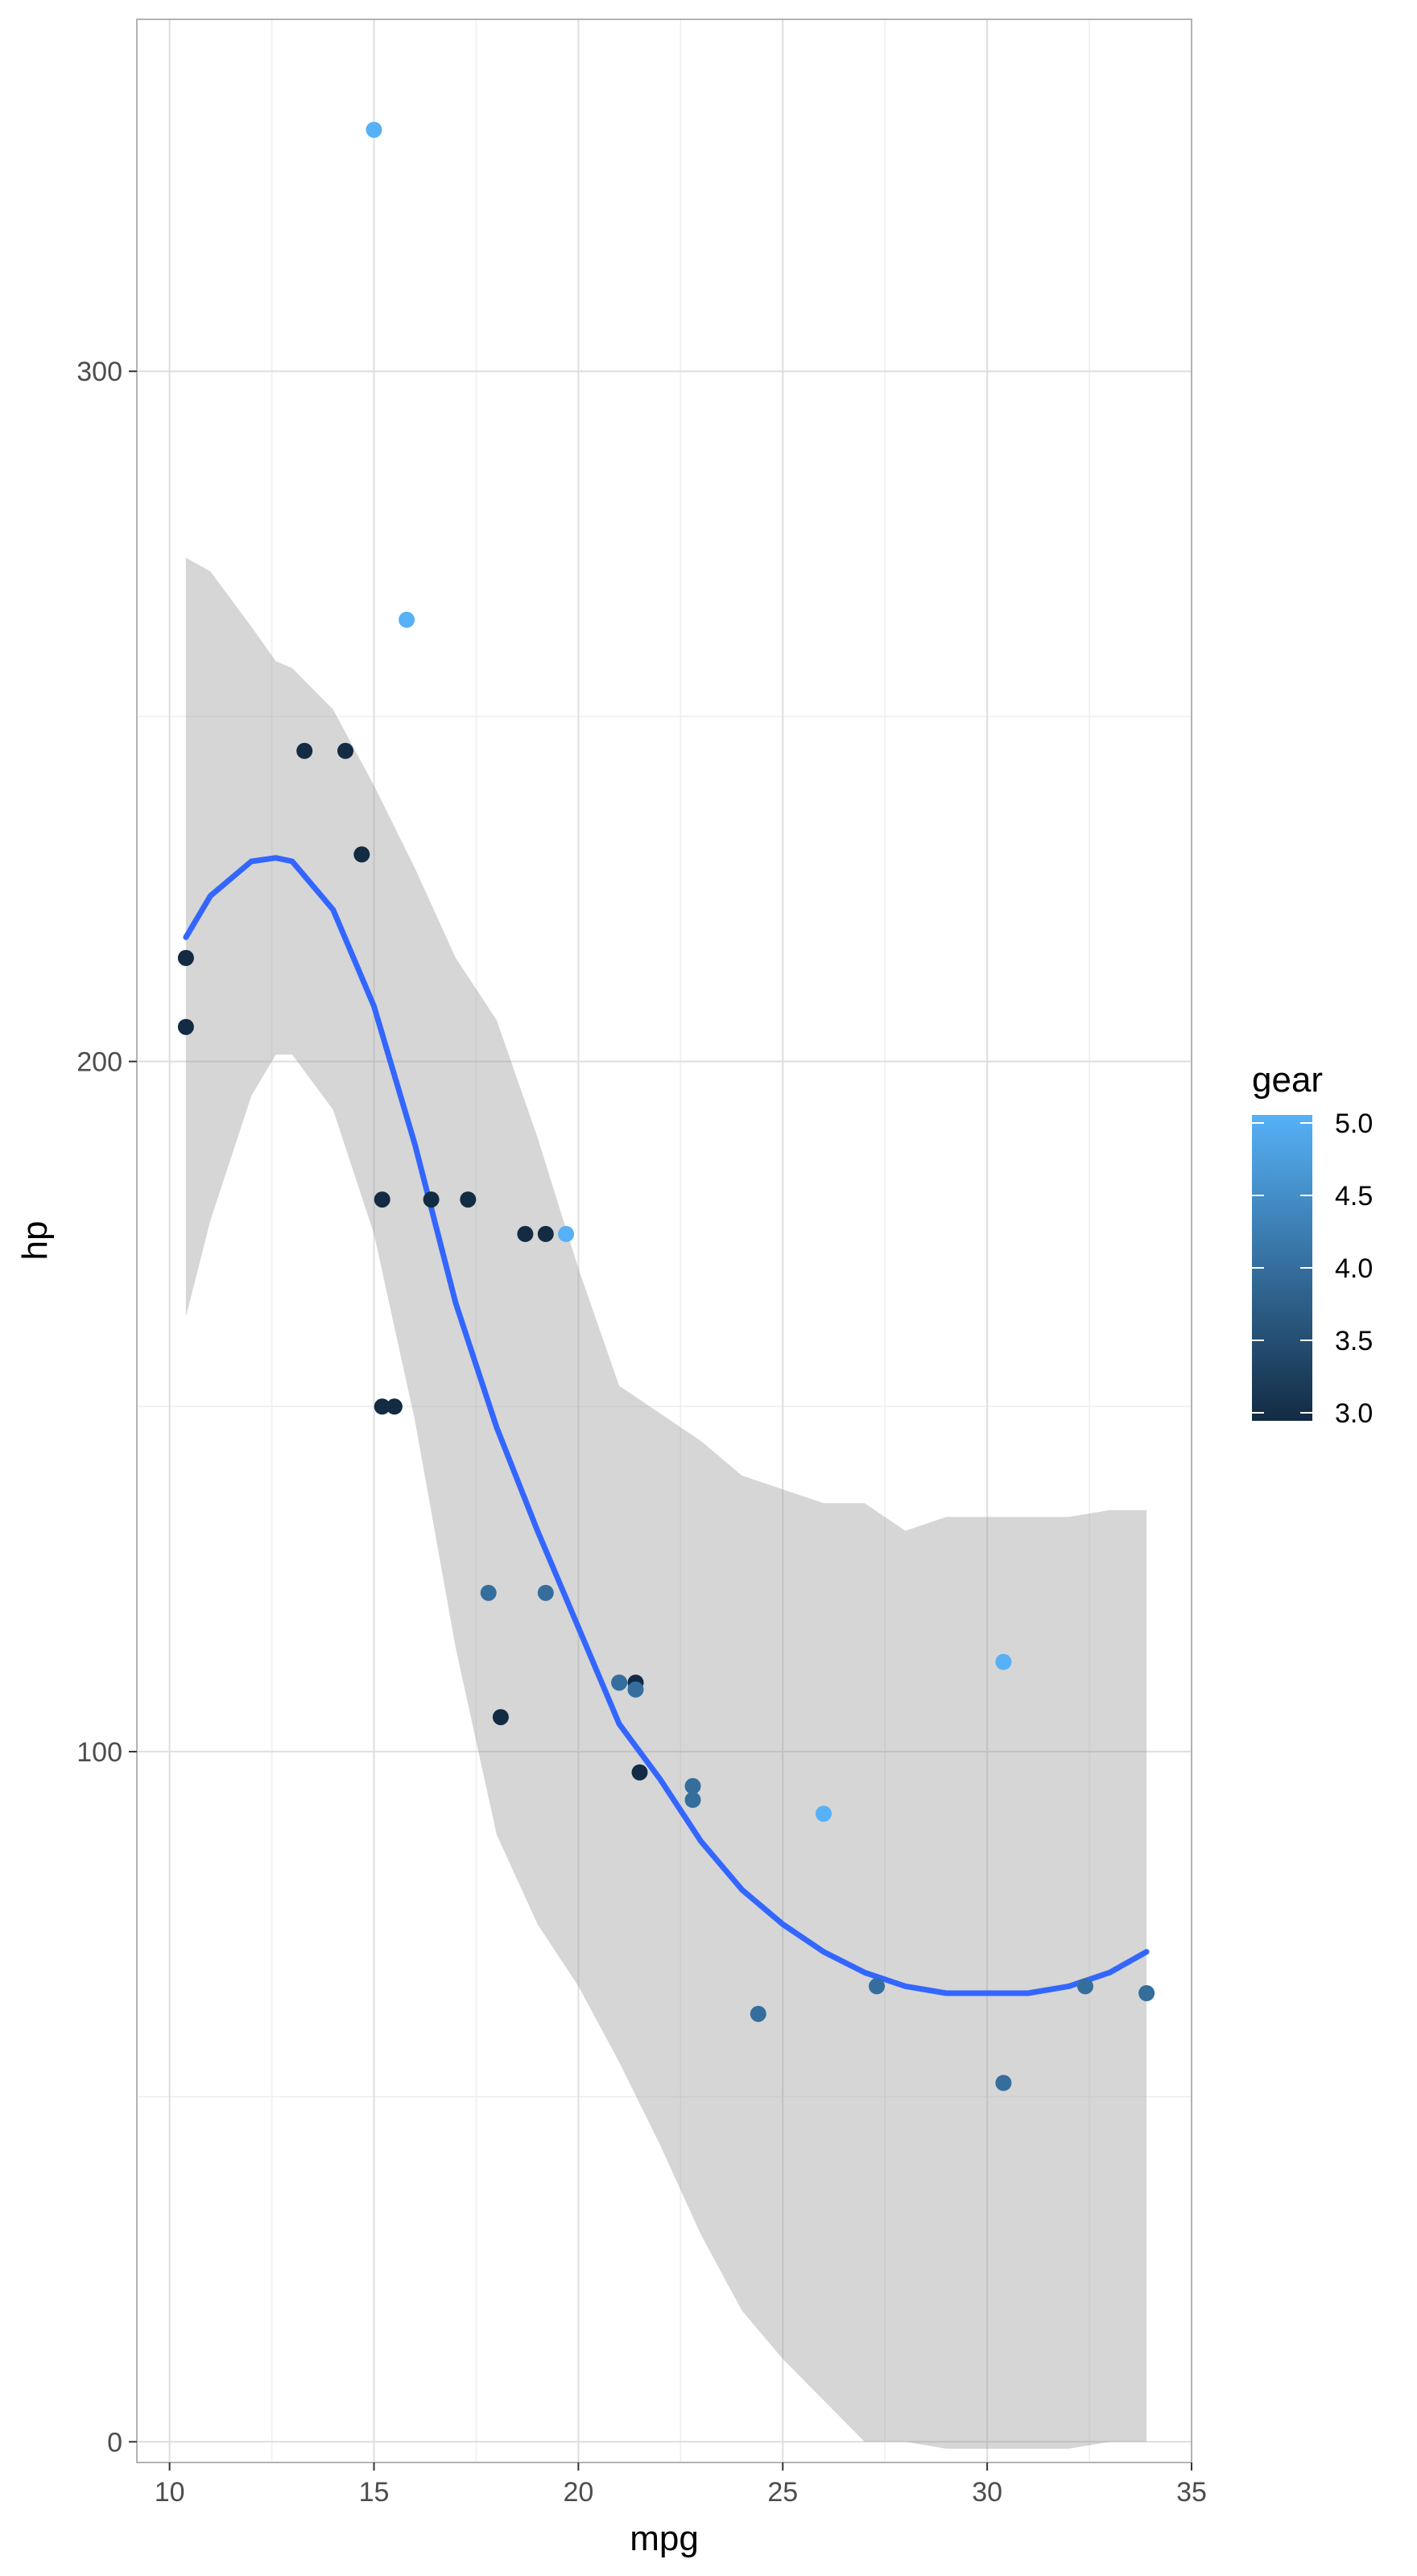 The height and width of the screenshot is (2576, 1417). What do you see at coordinates (664, 2538) in the screenshot?
I see `x-axis-title: mpg` at bounding box center [664, 2538].